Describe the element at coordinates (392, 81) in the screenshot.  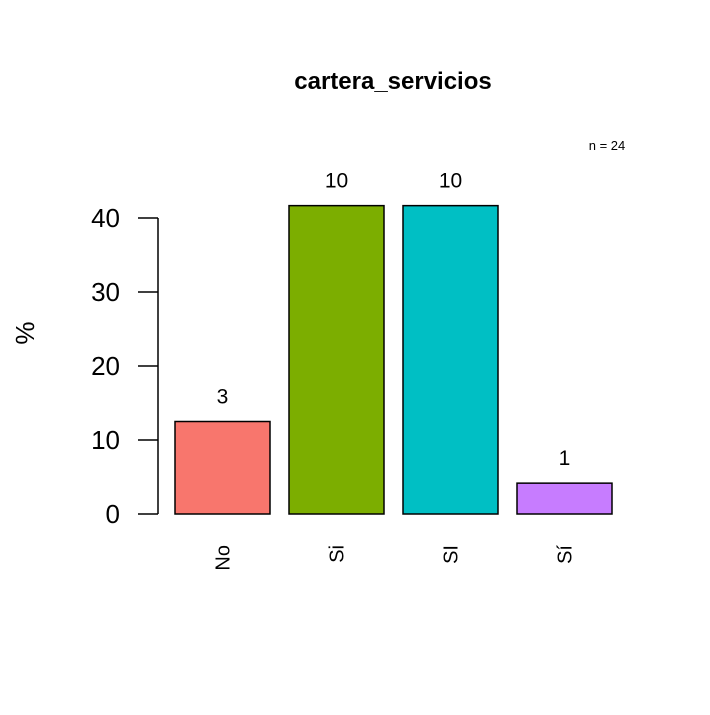
I see `chart-title: cartera_servicios` at that location.